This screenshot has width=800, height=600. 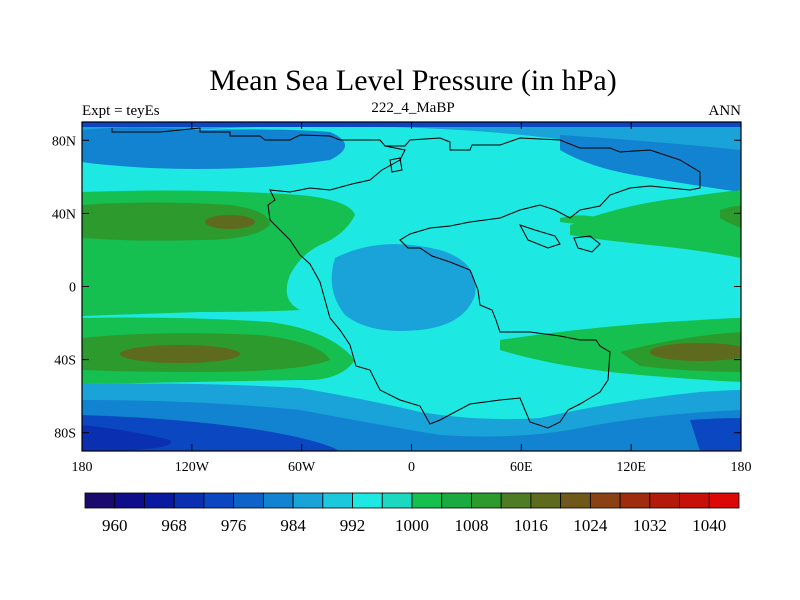 What do you see at coordinates (65, 361) in the screenshot?
I see `latitude-tick-label: 40S` at bounding box center [65, 361].